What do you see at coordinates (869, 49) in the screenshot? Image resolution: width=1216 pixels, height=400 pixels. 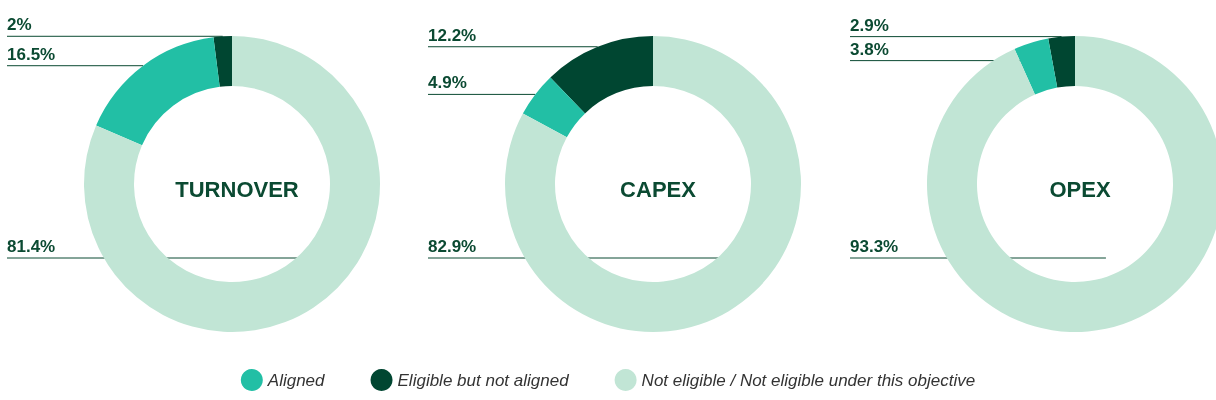 I see `data-label: 3.8%` at bounding box center [869, 49].